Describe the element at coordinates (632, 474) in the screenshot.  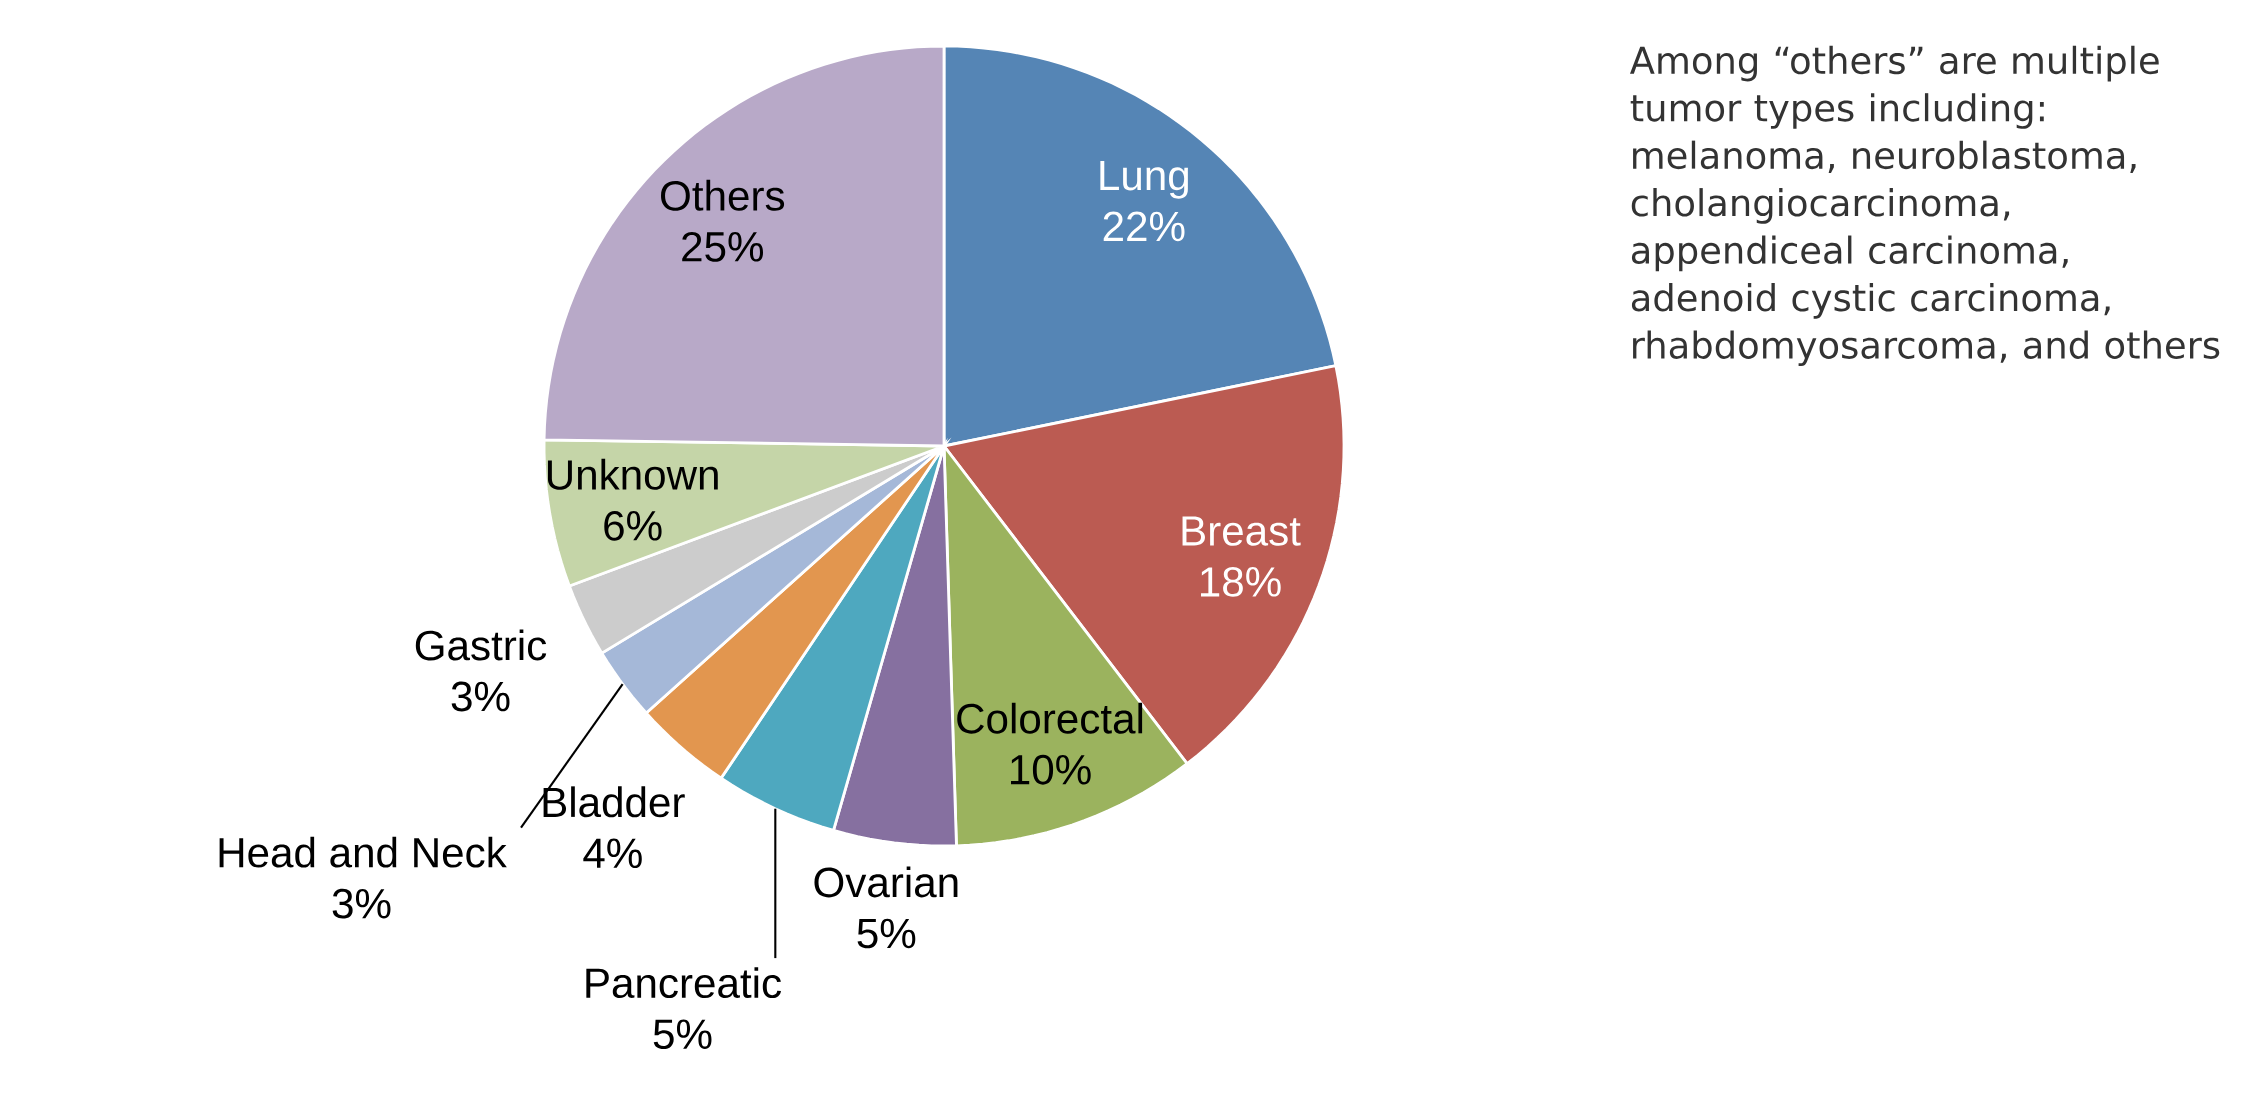
I see `slice-label: Unknown` at that location.